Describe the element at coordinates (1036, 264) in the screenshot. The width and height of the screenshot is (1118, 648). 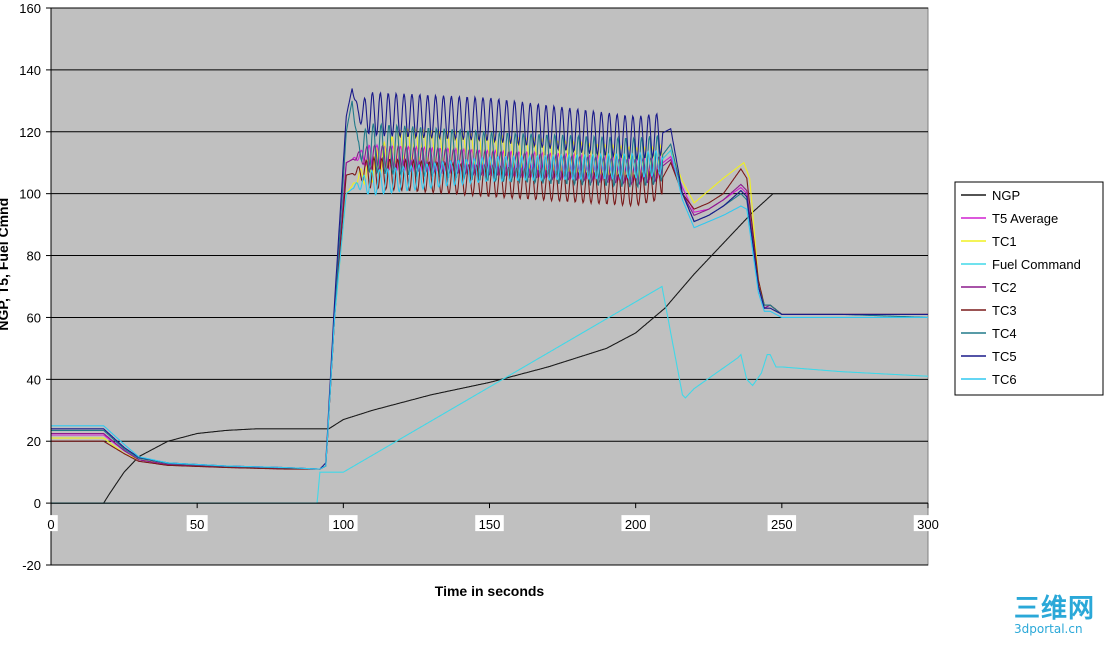
I see `legend-label: Fuel Command` at that location.